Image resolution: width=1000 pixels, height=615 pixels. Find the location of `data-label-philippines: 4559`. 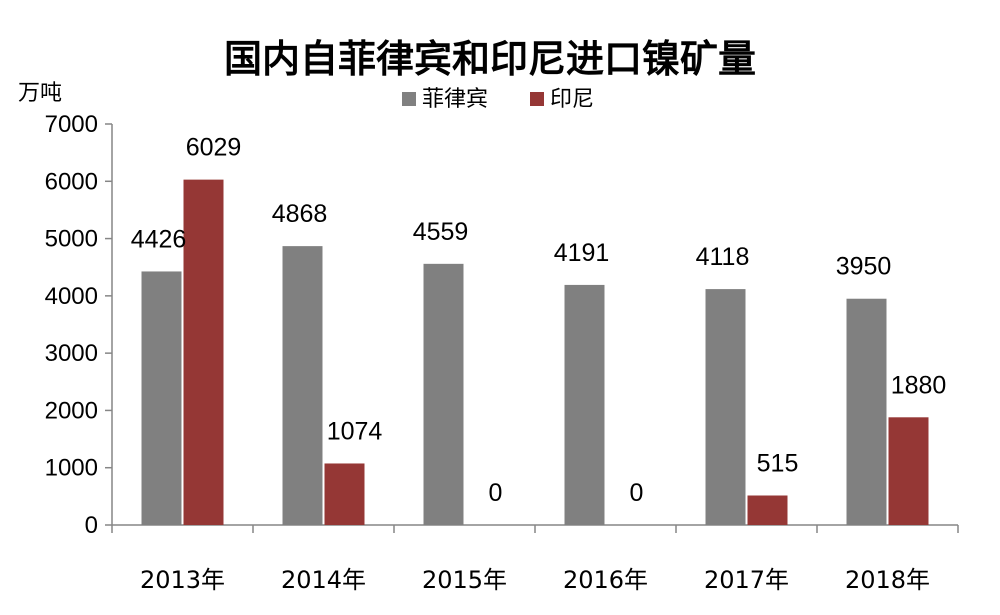

data-label-philippines: 4559 is located at coordinates (441, 232).